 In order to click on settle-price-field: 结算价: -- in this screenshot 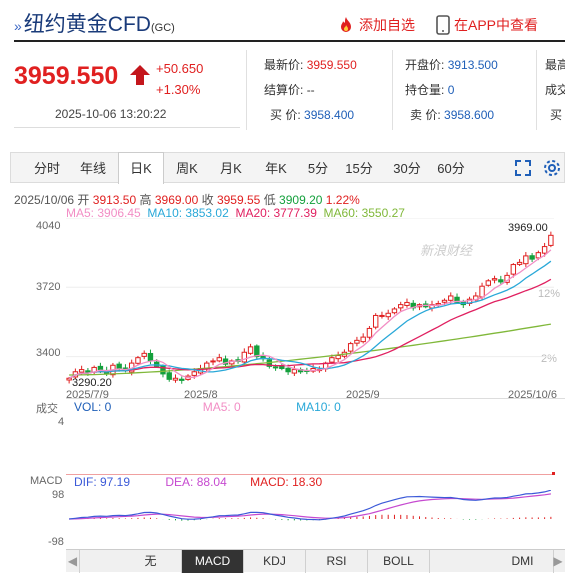, I will do `click(289, 90)`.